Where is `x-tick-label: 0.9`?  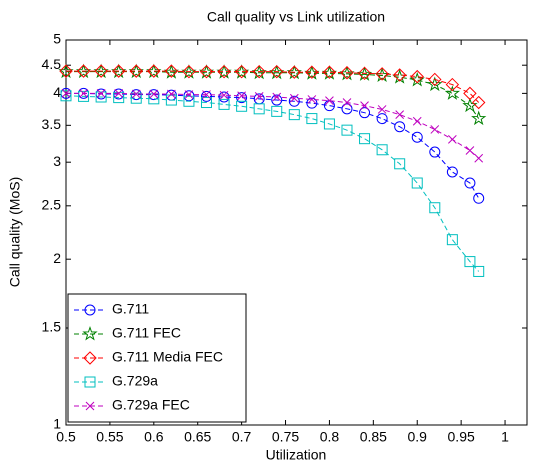
x-tick-label: 0.9 is located at coordinates (418, 437).